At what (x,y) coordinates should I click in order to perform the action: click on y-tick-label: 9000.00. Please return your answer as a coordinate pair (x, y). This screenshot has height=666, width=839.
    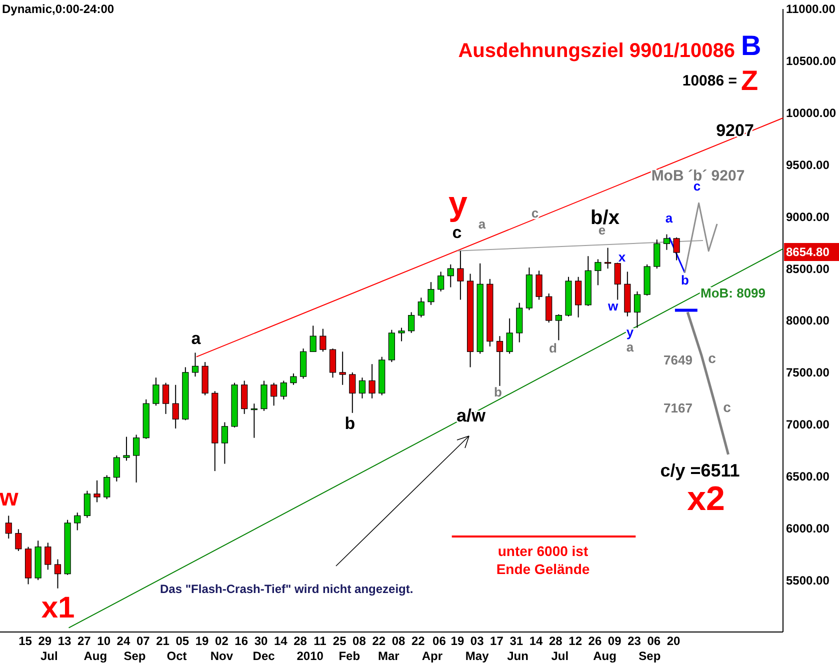
    Looking at the image, I should click on (808, 217).